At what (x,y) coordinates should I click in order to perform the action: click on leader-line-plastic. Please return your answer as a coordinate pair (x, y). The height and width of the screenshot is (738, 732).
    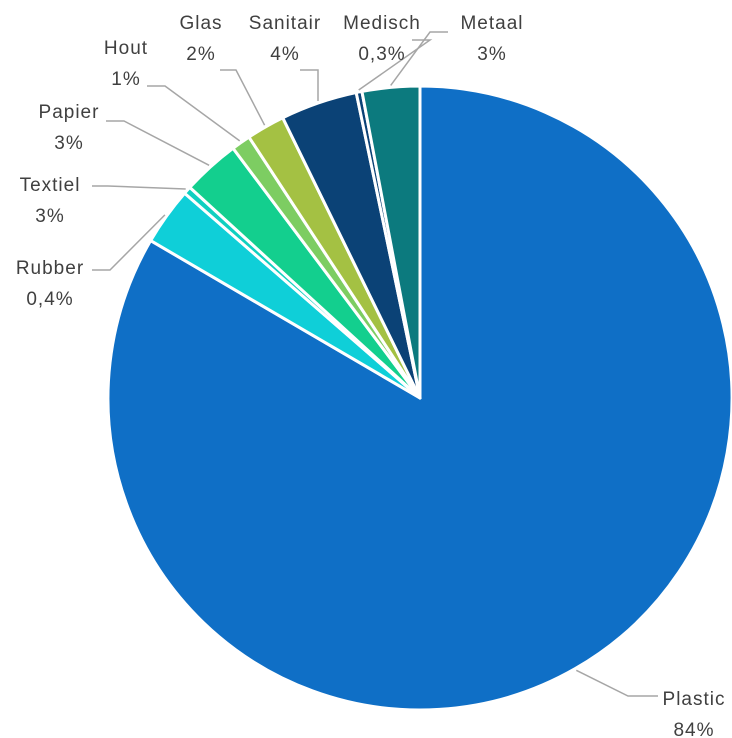
    Looking at the image, I should click on (616, 683).